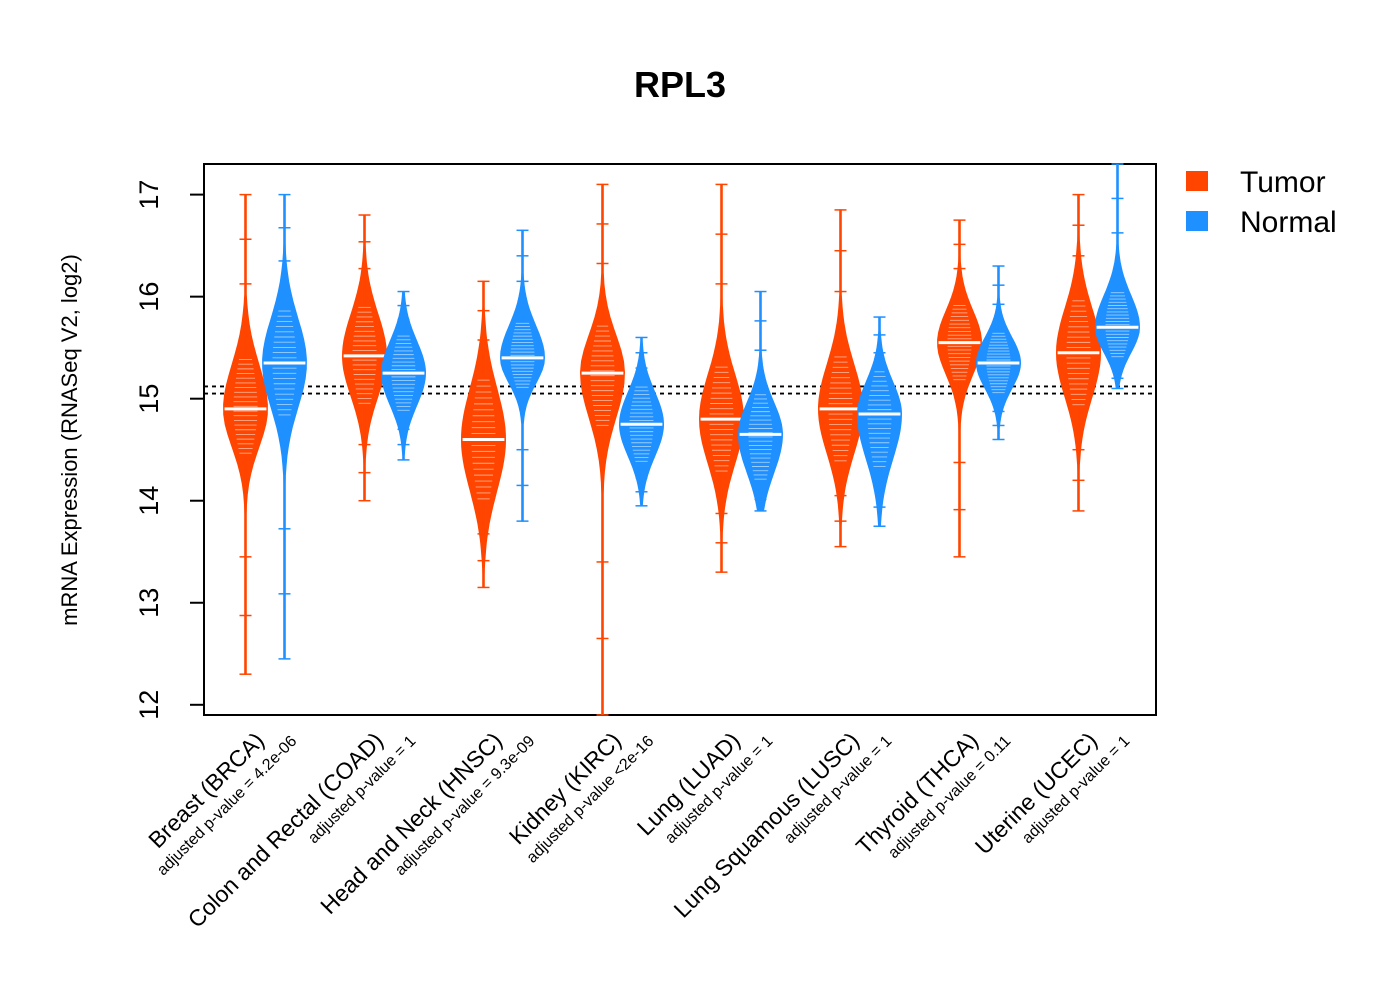  Describe the element at coordinates (149, 297) in the screenshot. I see `y-tick-label: 16` at that location.